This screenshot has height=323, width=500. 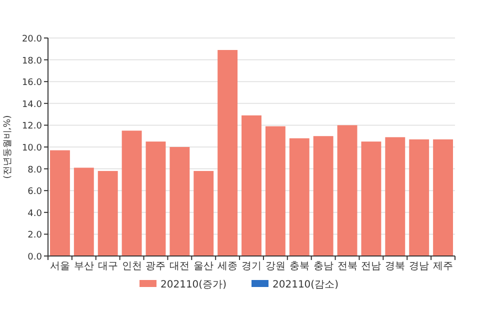 I want to click on x-tick-label: 세종, so click(x=228, y=266).